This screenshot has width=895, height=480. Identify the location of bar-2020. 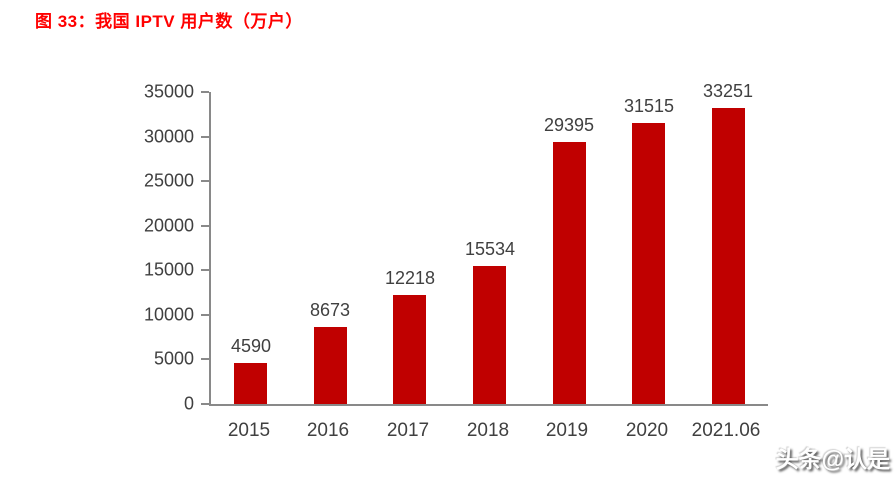
(648, 263).